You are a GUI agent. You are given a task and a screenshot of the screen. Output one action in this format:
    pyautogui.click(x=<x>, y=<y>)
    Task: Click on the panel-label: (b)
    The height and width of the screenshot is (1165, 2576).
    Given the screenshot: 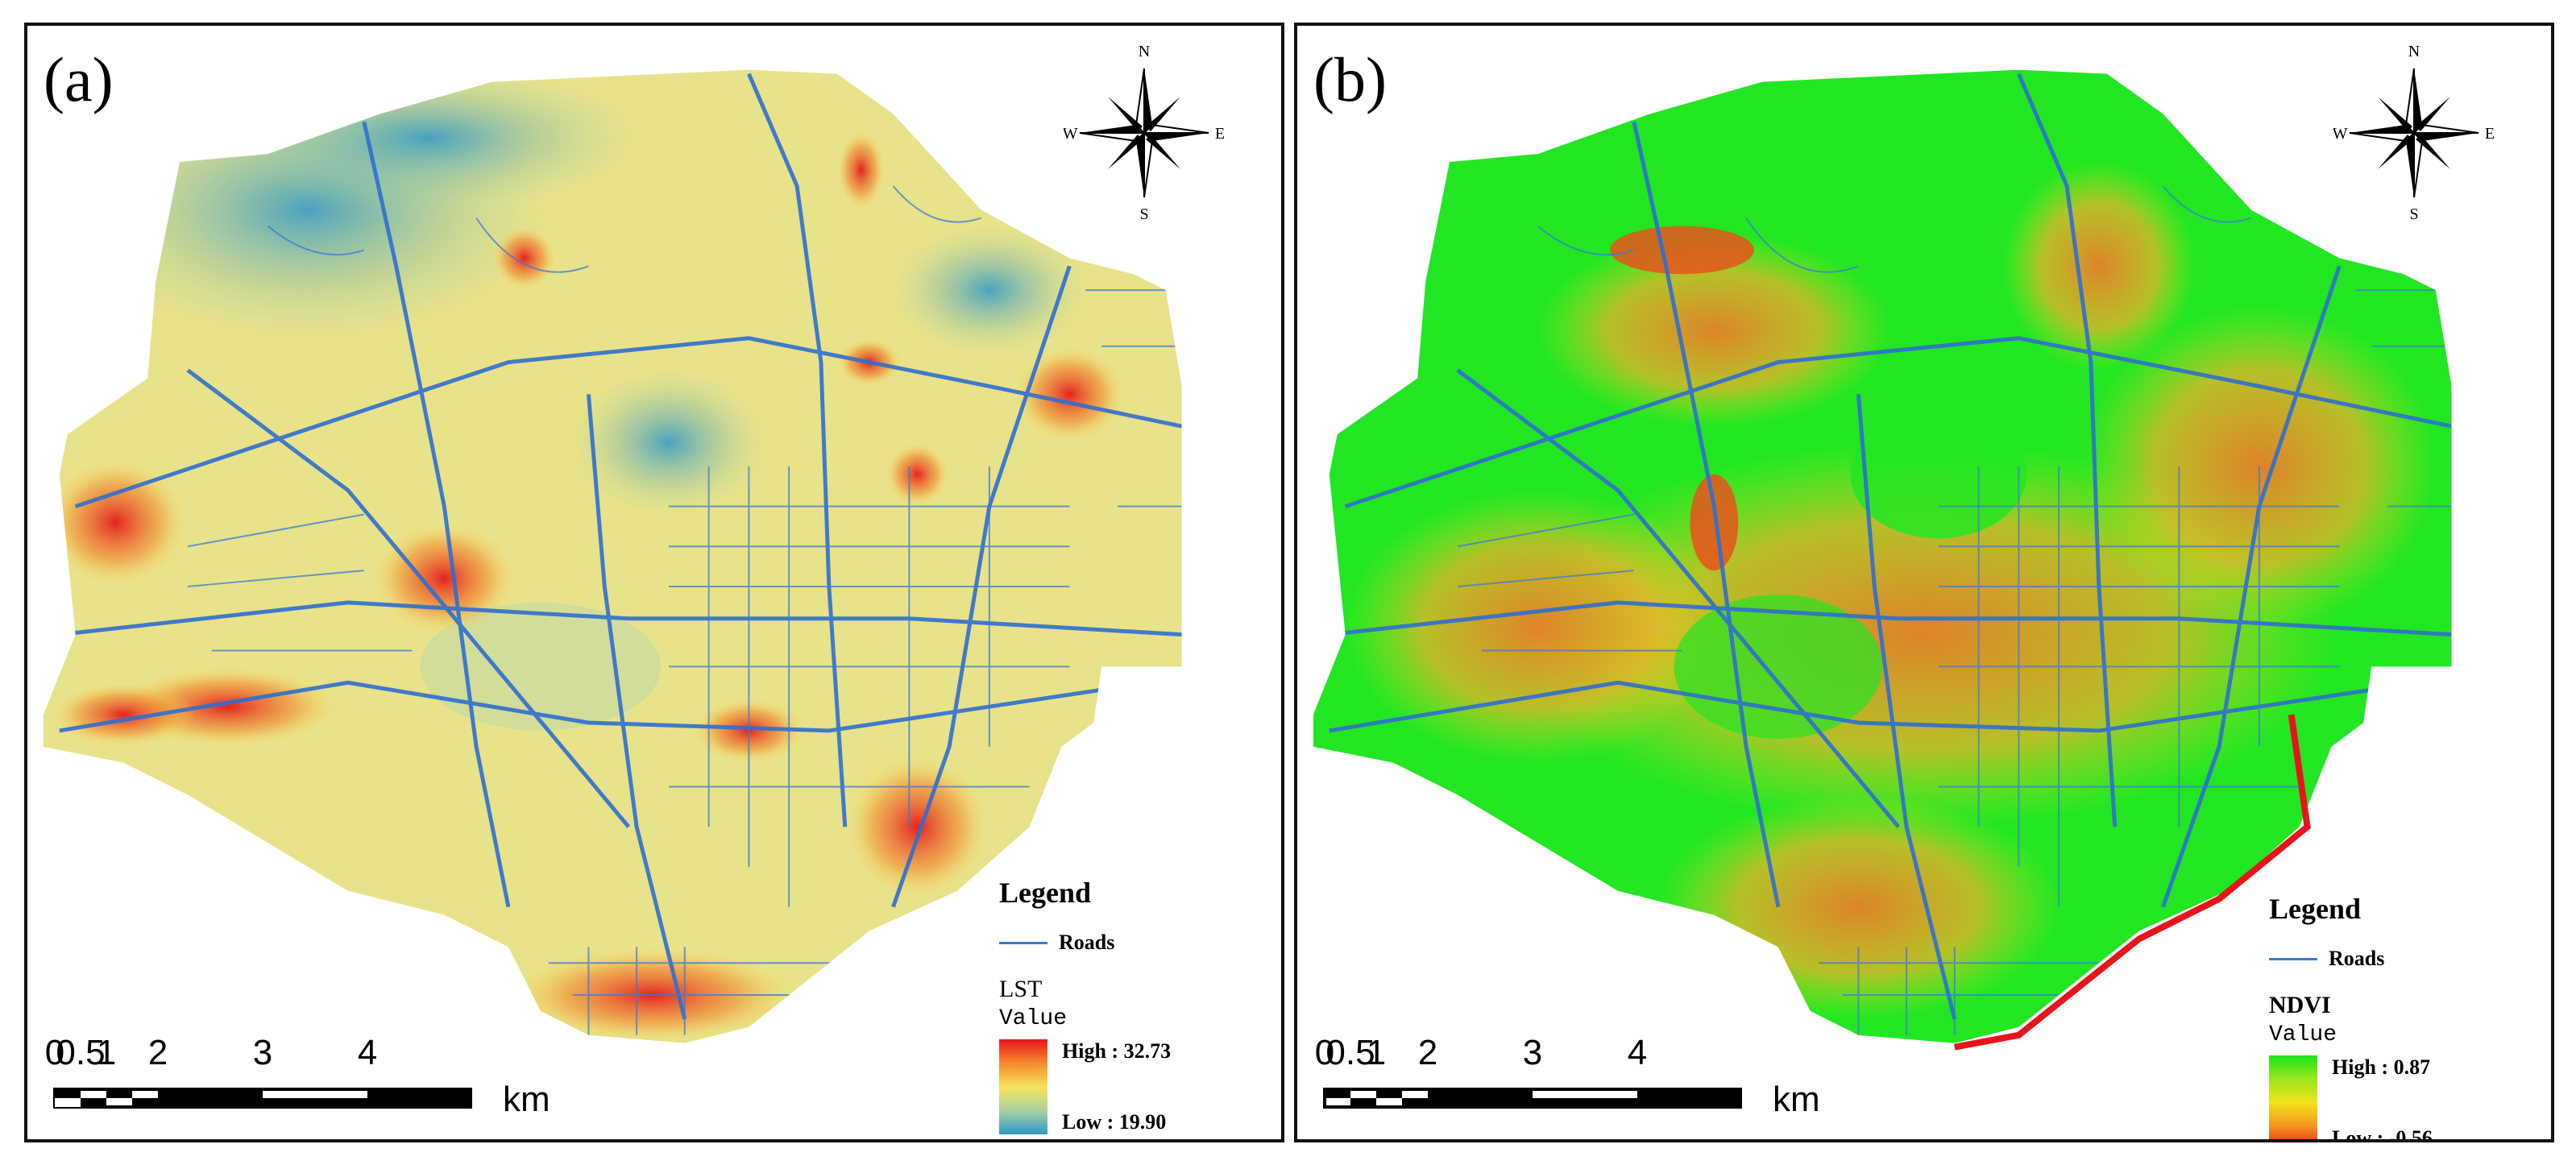 What is the action you would take?
    pyautogui.click(x=1350, y=79)
    